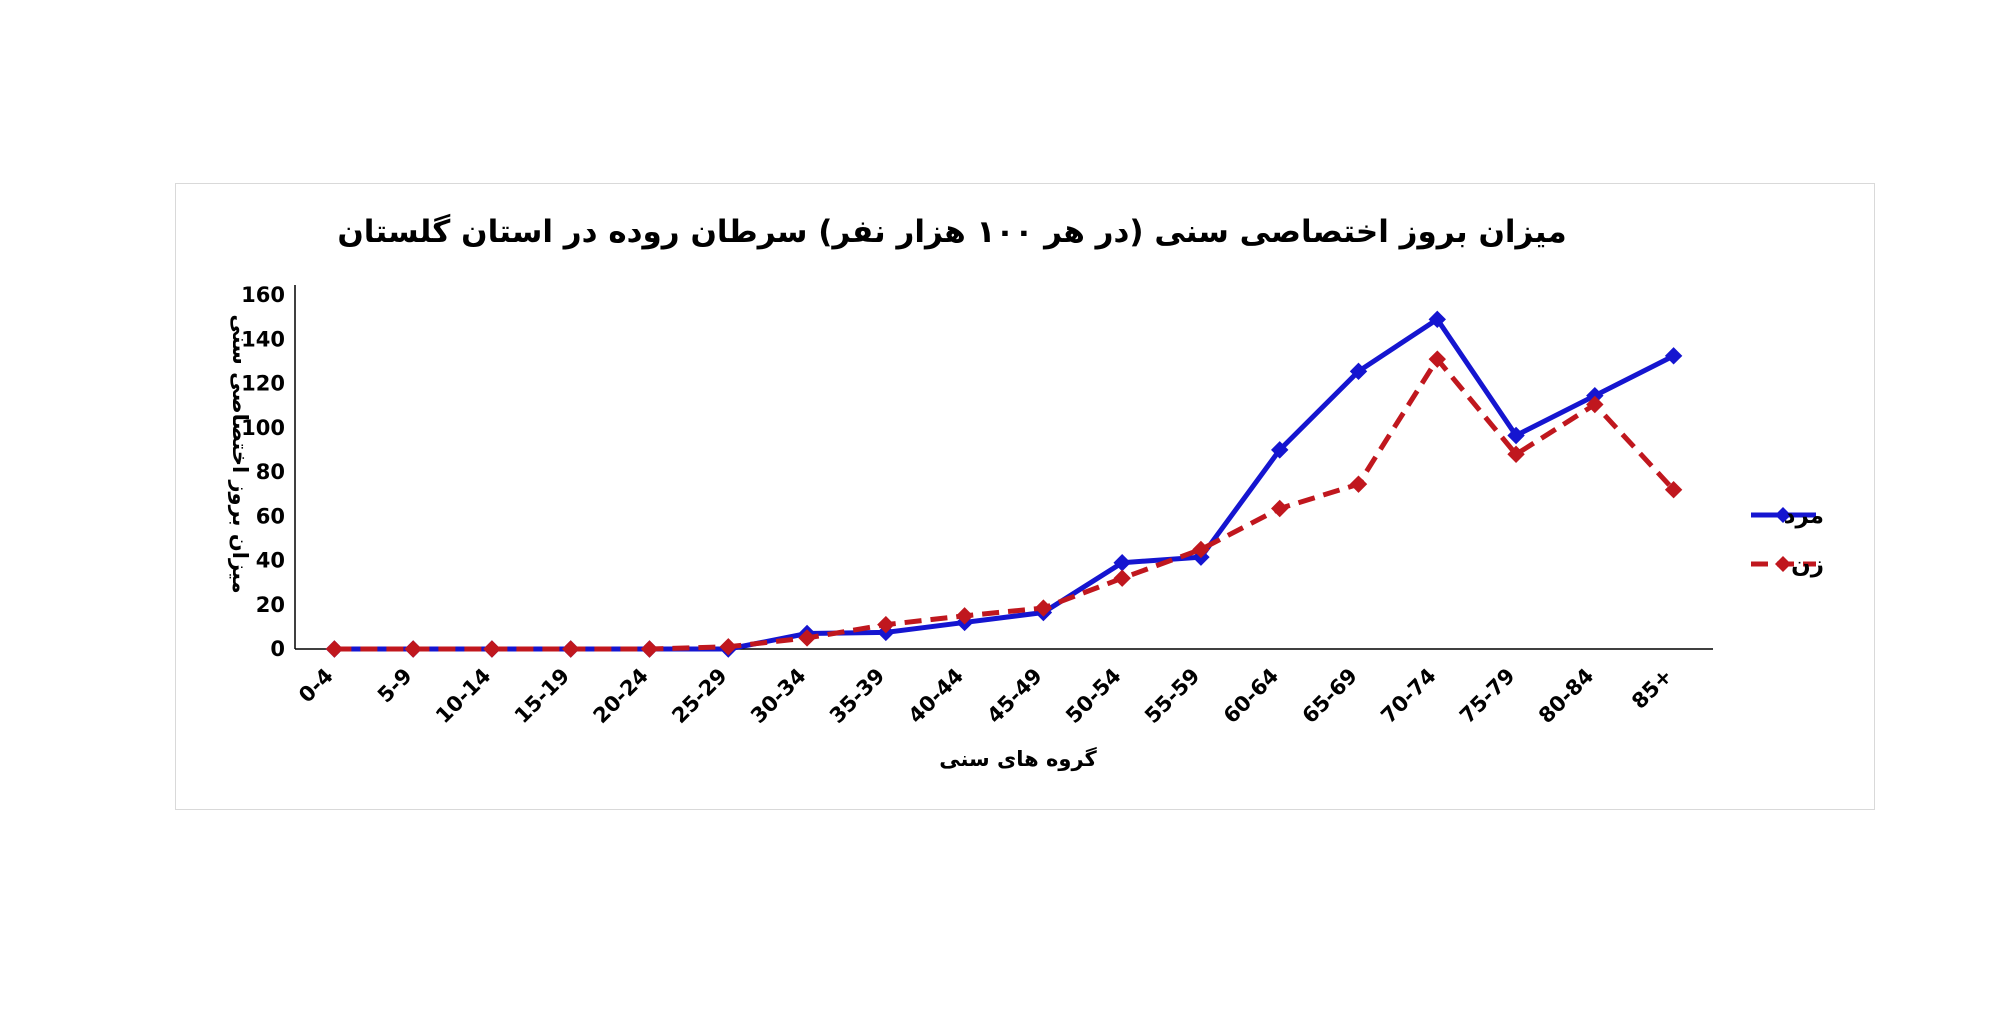  Describe the element at coordinates (463, 696) in the screenshot. I see `x-tick-label: 10-14` at that location.